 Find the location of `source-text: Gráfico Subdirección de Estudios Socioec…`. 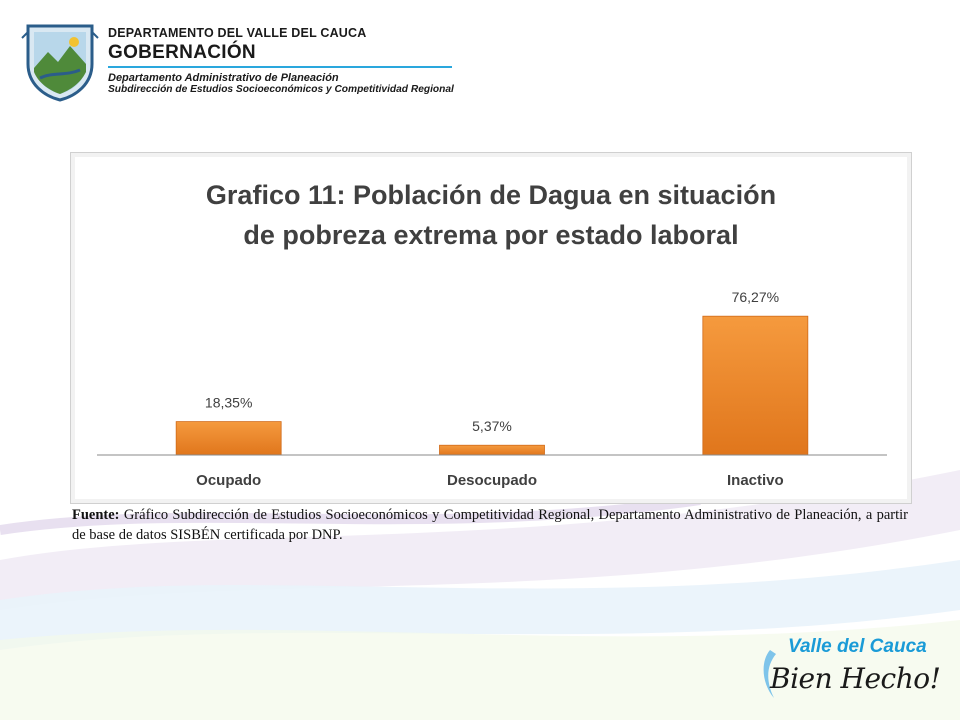

source-text: Gráfico Subdirección de Estudios Socioec… is located at coordinates (490, 525).